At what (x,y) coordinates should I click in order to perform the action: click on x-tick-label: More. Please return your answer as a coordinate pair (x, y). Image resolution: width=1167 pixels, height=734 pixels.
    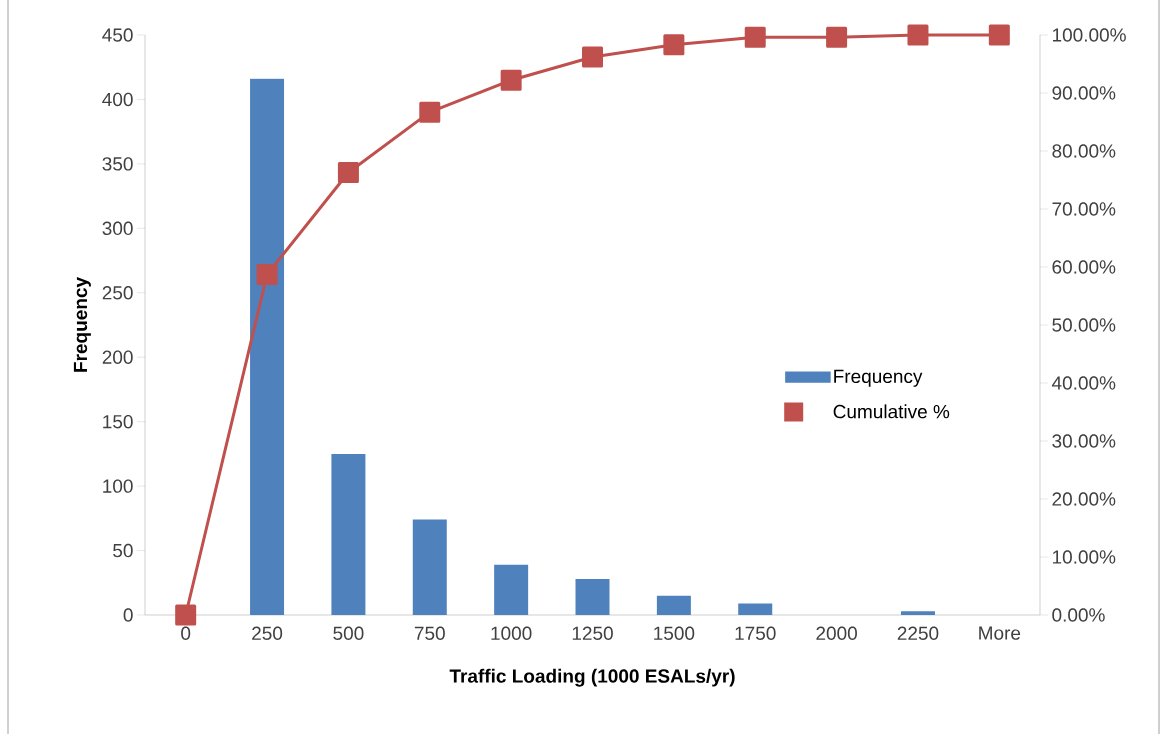
    Looking at the image, I should click on (1000, 633).